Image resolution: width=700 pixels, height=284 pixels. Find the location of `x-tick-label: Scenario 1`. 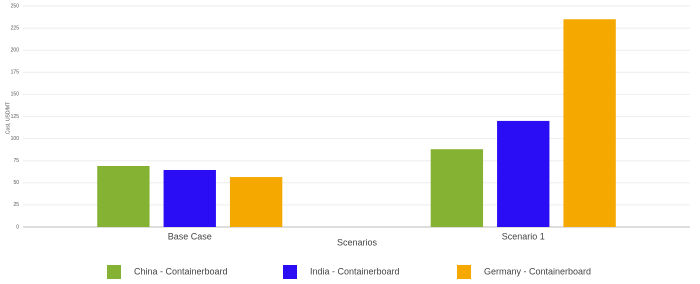

x-tick-label: Scenario 1 is located at coordinates (523, 236).